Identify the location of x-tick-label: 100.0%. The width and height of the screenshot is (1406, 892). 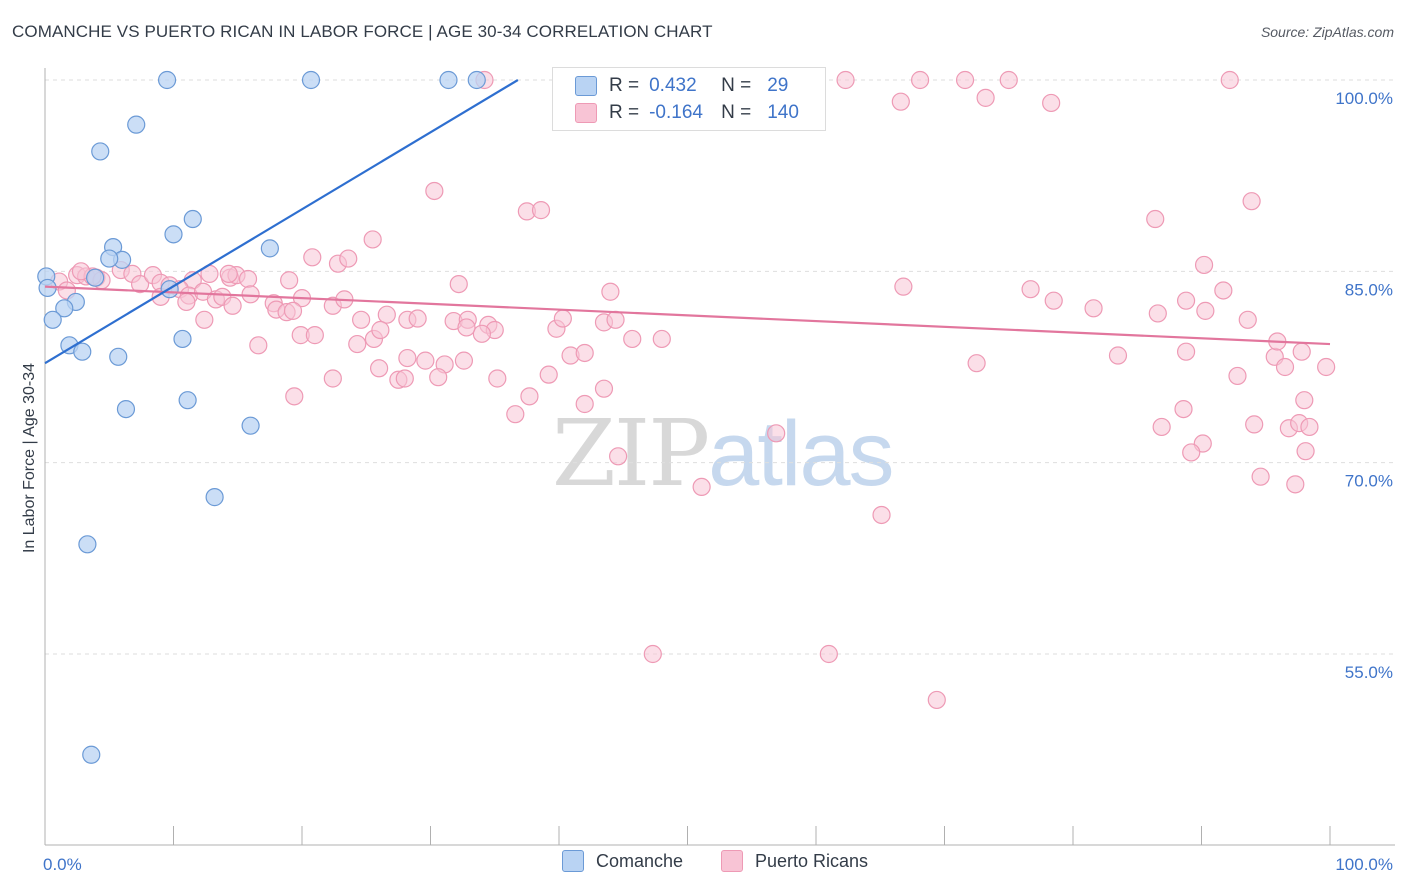
(1364, 864).